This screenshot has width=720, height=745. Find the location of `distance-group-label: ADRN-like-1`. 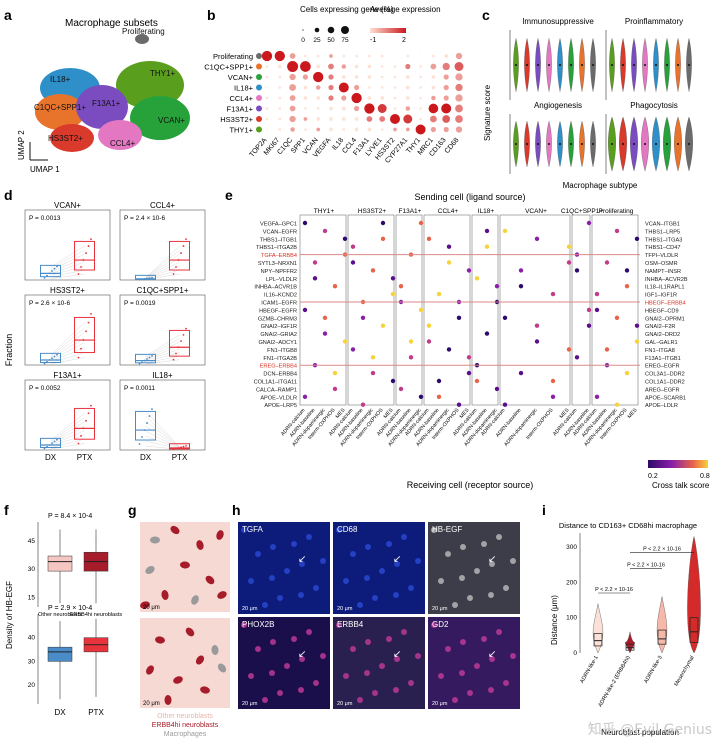

distance-group-label: ADRN-like-1 is located at coordinates (589, 669).